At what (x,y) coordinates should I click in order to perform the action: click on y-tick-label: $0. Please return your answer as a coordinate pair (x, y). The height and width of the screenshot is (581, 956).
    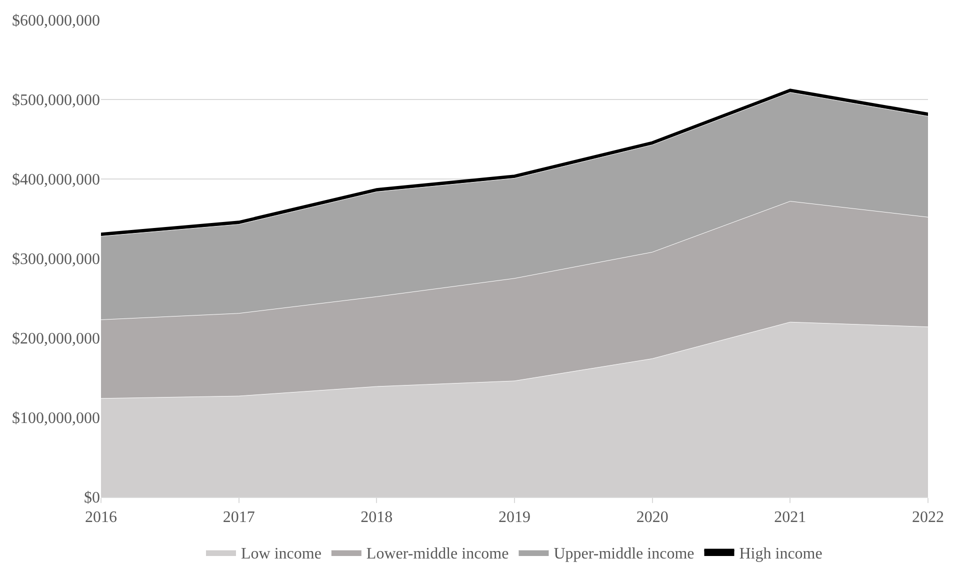
    Looking at the image, I should click on (92, 498).